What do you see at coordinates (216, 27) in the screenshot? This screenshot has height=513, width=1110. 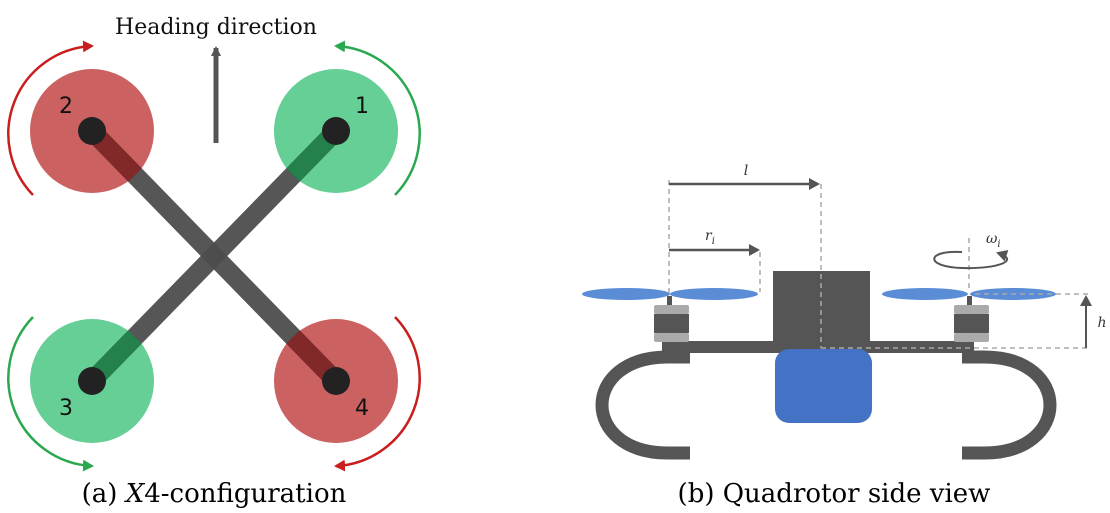 I see `heading-direction-label: Heading direction` at bounding box center [216, 27].